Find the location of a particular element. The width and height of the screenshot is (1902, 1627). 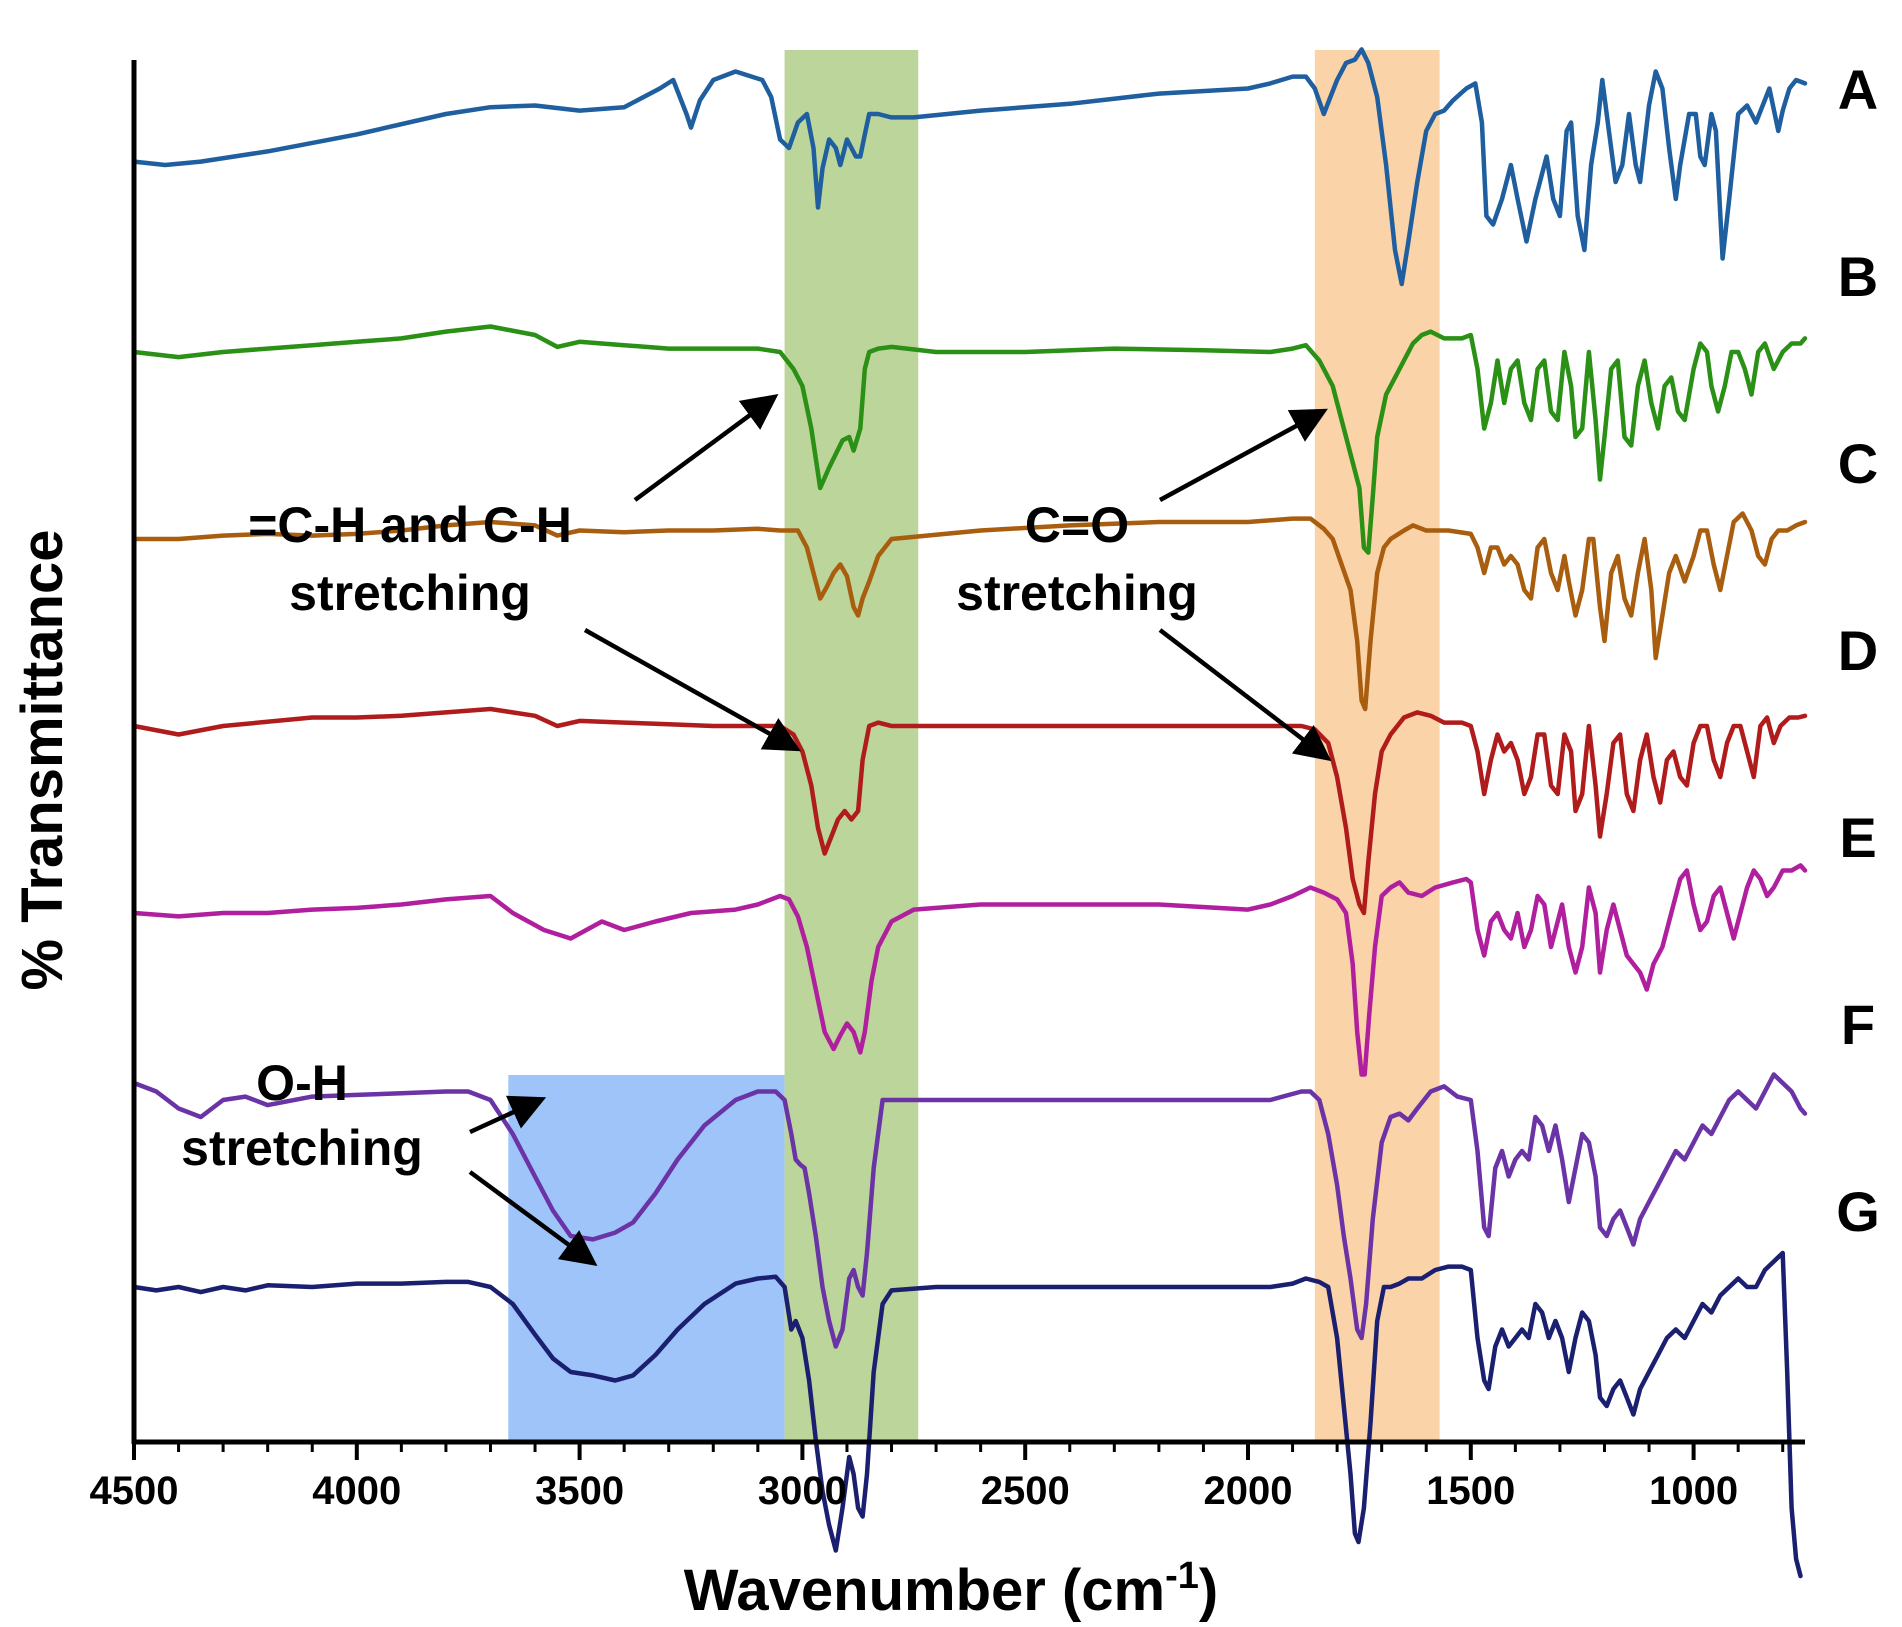

x-tick-label: 4500 is located at coordinates (134, 1491).